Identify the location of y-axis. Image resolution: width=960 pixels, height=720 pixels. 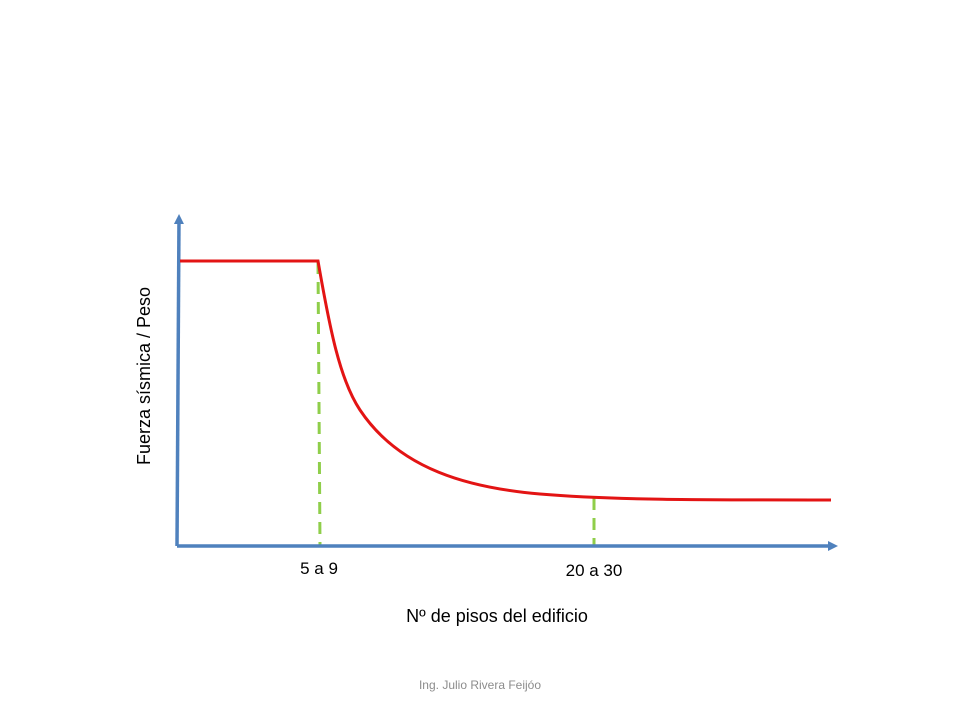
(178, 380).